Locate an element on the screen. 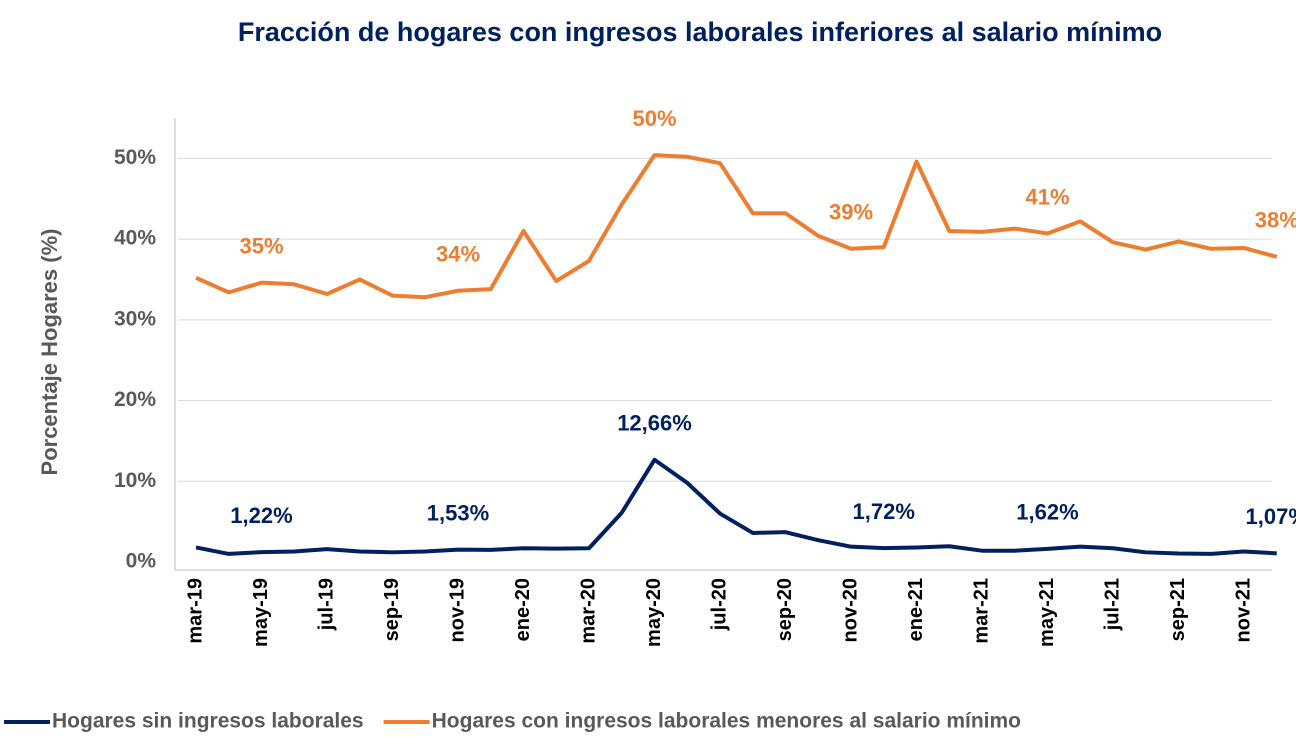 Image resolution: width=1296 pixels, height=738 pixels. data-label: 1,53% is located at coordinates (458, 512).